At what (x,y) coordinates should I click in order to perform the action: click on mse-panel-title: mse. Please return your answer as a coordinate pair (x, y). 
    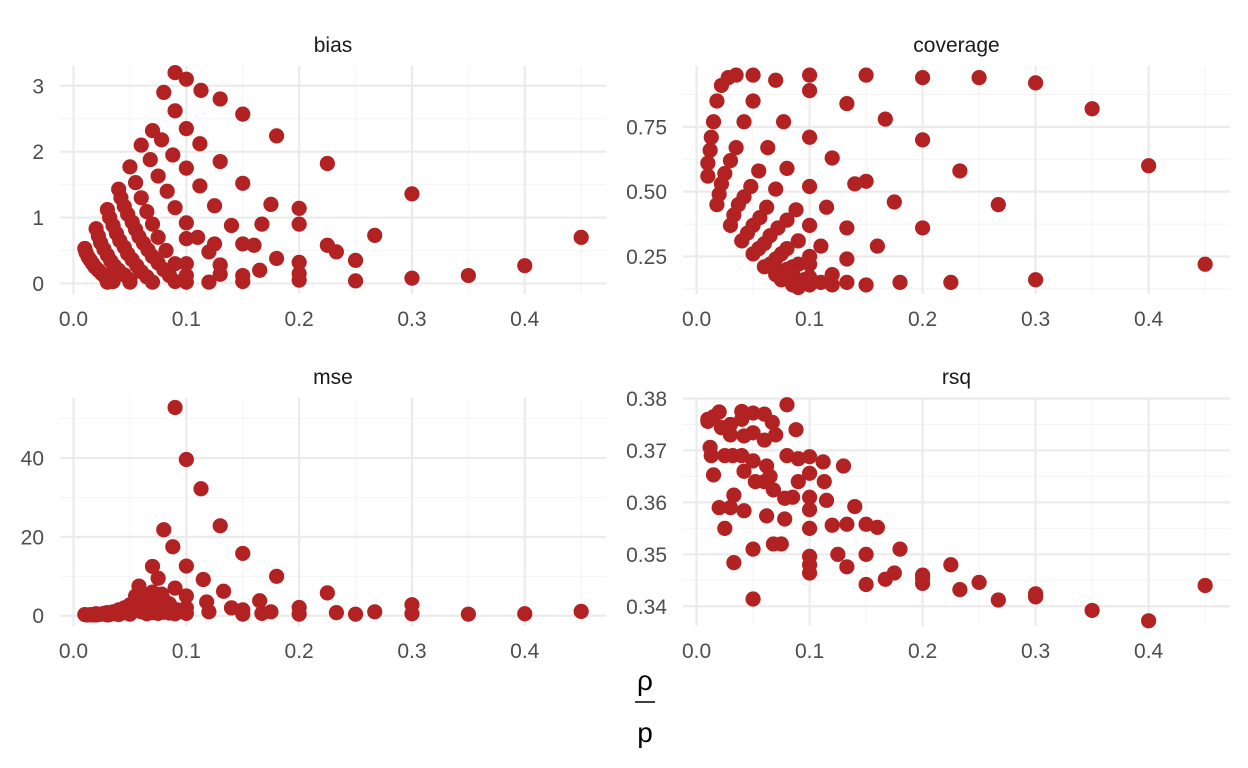
    Looking at the image, I should click on (333, 377).